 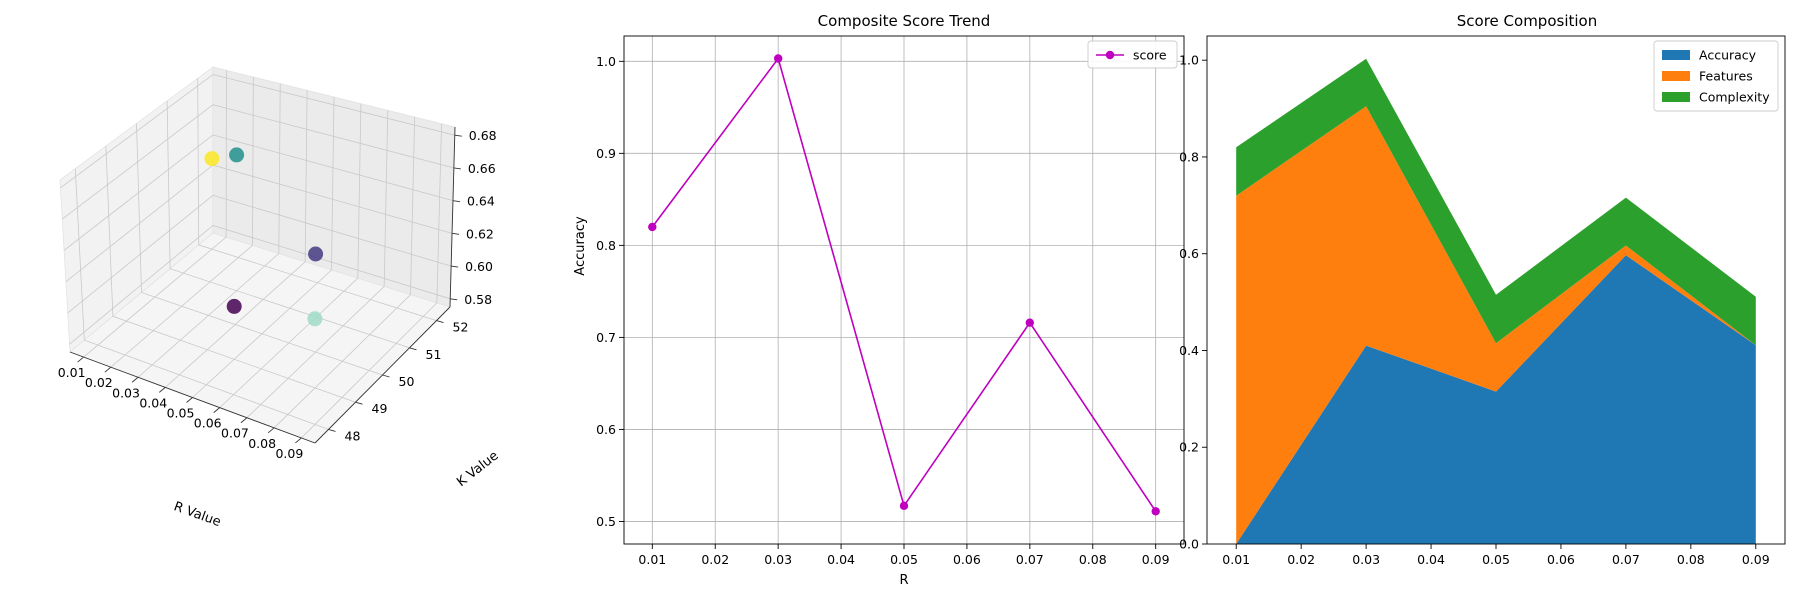 I want to click on z-tick-label: 0.58, so click(x=478, y=299).